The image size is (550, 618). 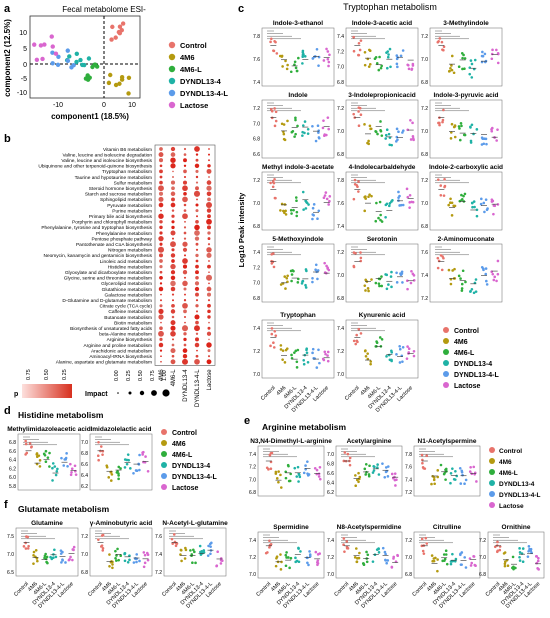 What do you see at coordinates (195, 523) in the screenshot?
I see `metabolite-title: N-Acetyl-L-glutamine` at bounding box center [195, 523].